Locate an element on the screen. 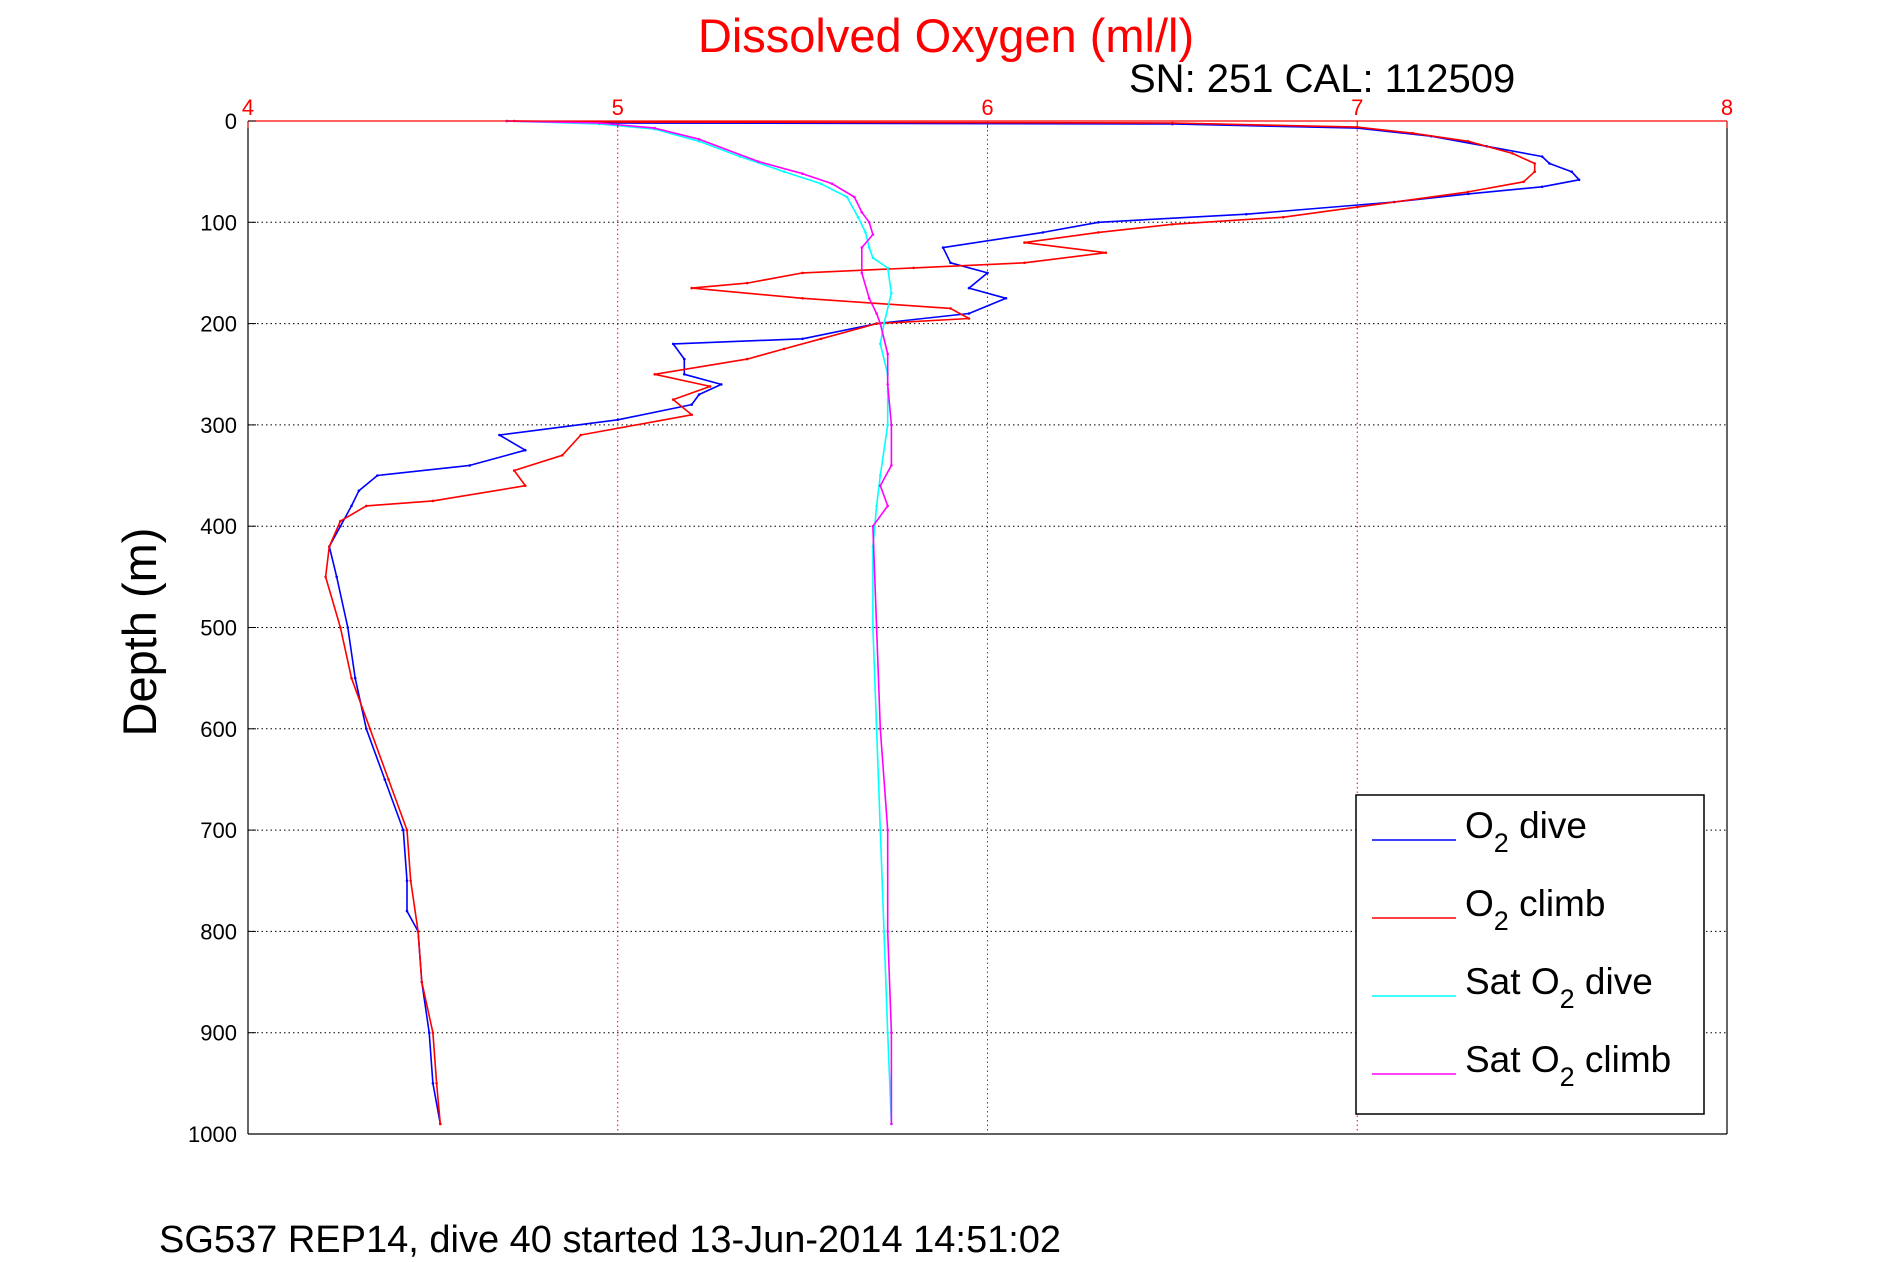 Image resolution: width=1891 pixels, height=1262 pixels. y-tick-label: 600 is located at coordinates (218, 729).